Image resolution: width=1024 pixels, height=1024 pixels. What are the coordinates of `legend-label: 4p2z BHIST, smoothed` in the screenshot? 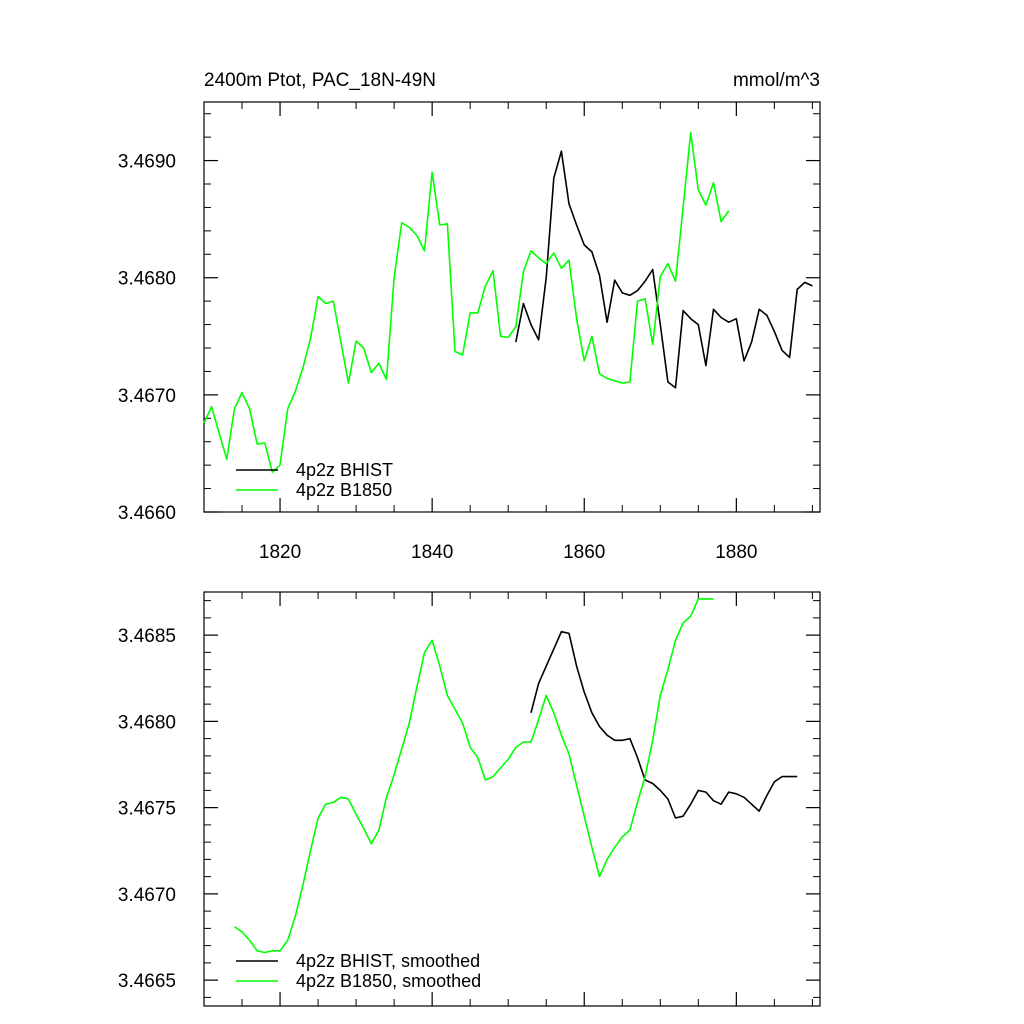 It's located at (388, 961).